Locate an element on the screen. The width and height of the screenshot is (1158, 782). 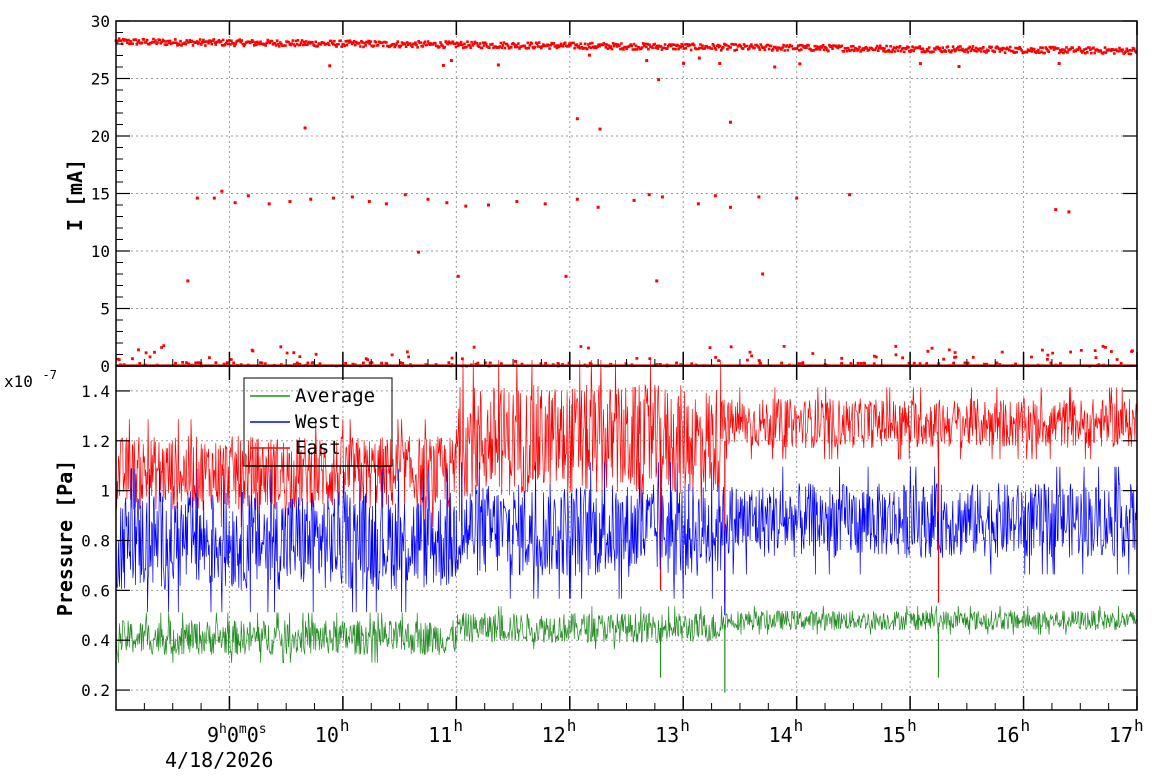
bottom-y-tick-label: 1.2 is located at coordinates (95, 441).